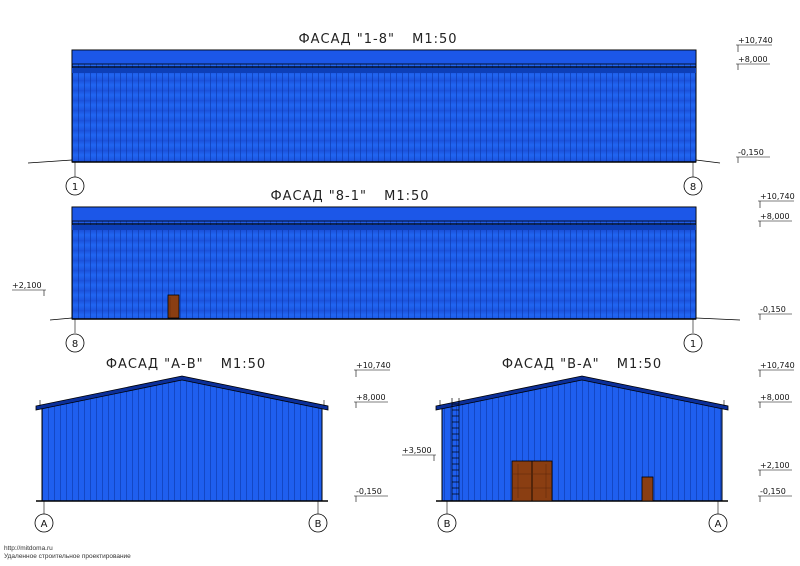  What do you see at coordinates (28, 548) in the screenshot?
I see `footer-url: http://mitdoma.ru` at bounding box center [28, 548].